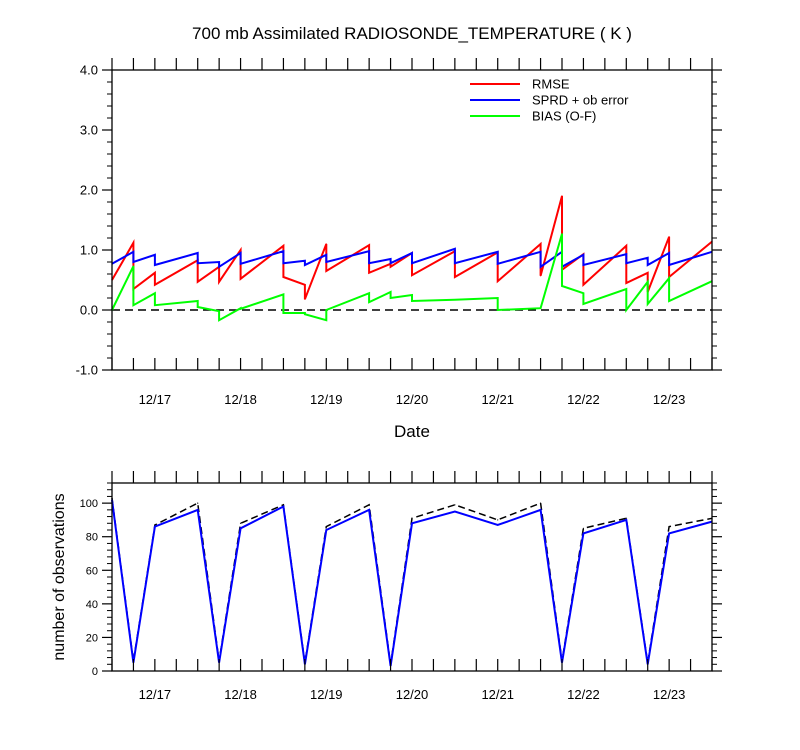 This screenshot has height=750, width=800. What do you see at coordinates (497, 399) in the screenshot?
I see `x-tick-label: 12/21` at bounding box center [497, 399].